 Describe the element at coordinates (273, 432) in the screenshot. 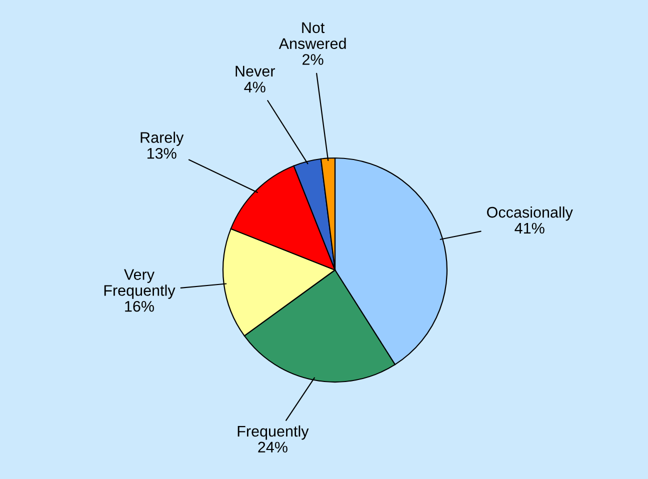

I see `slice-label: Frequently` at that location.